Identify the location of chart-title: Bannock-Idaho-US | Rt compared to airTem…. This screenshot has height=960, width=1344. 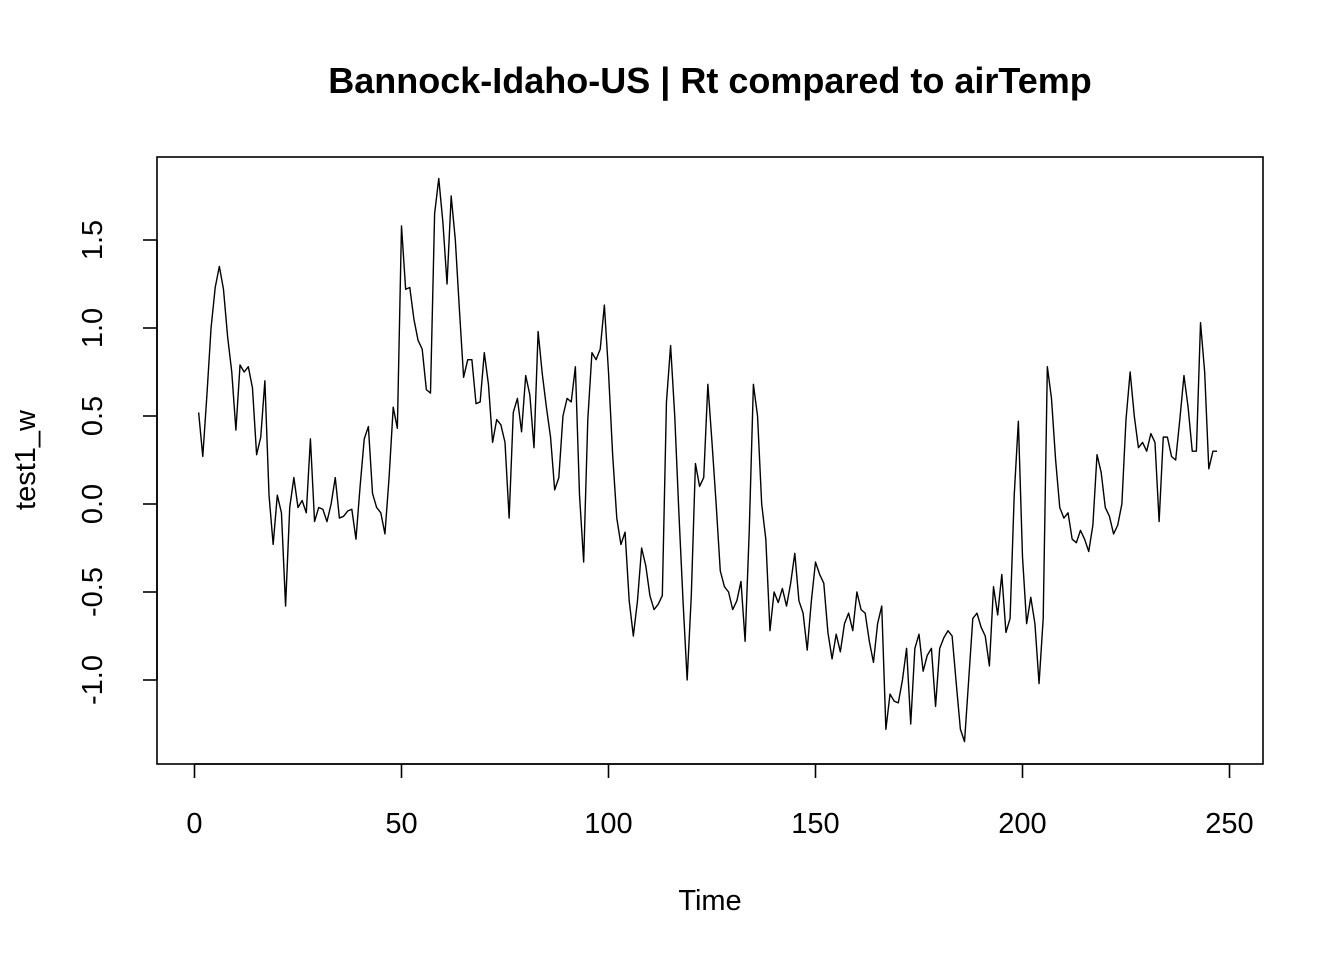
(710, 81).